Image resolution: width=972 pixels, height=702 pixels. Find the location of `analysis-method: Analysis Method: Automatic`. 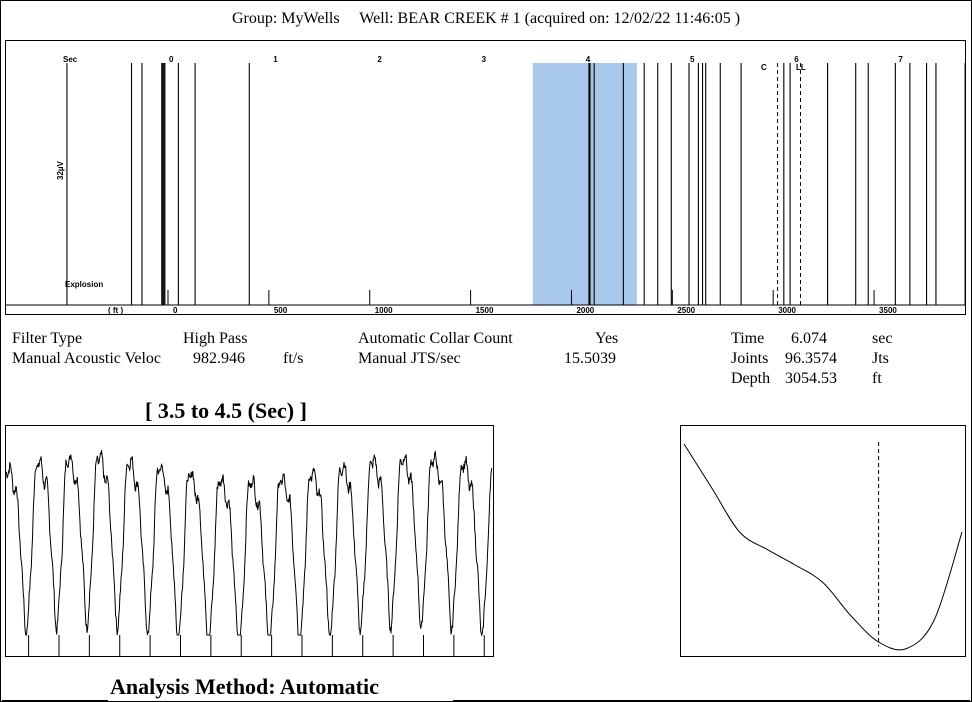

analysis-method: Analysis Method: Automatic is located at coordinates (244, 686).